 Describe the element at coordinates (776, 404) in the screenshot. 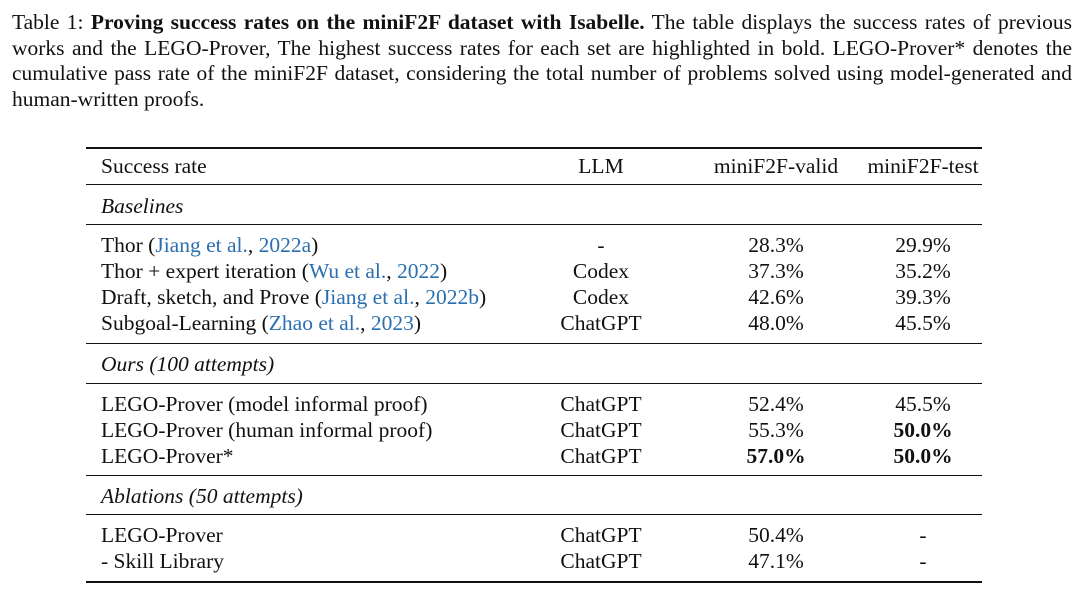

I see `table-cell-valid: 52.4%` at that location.